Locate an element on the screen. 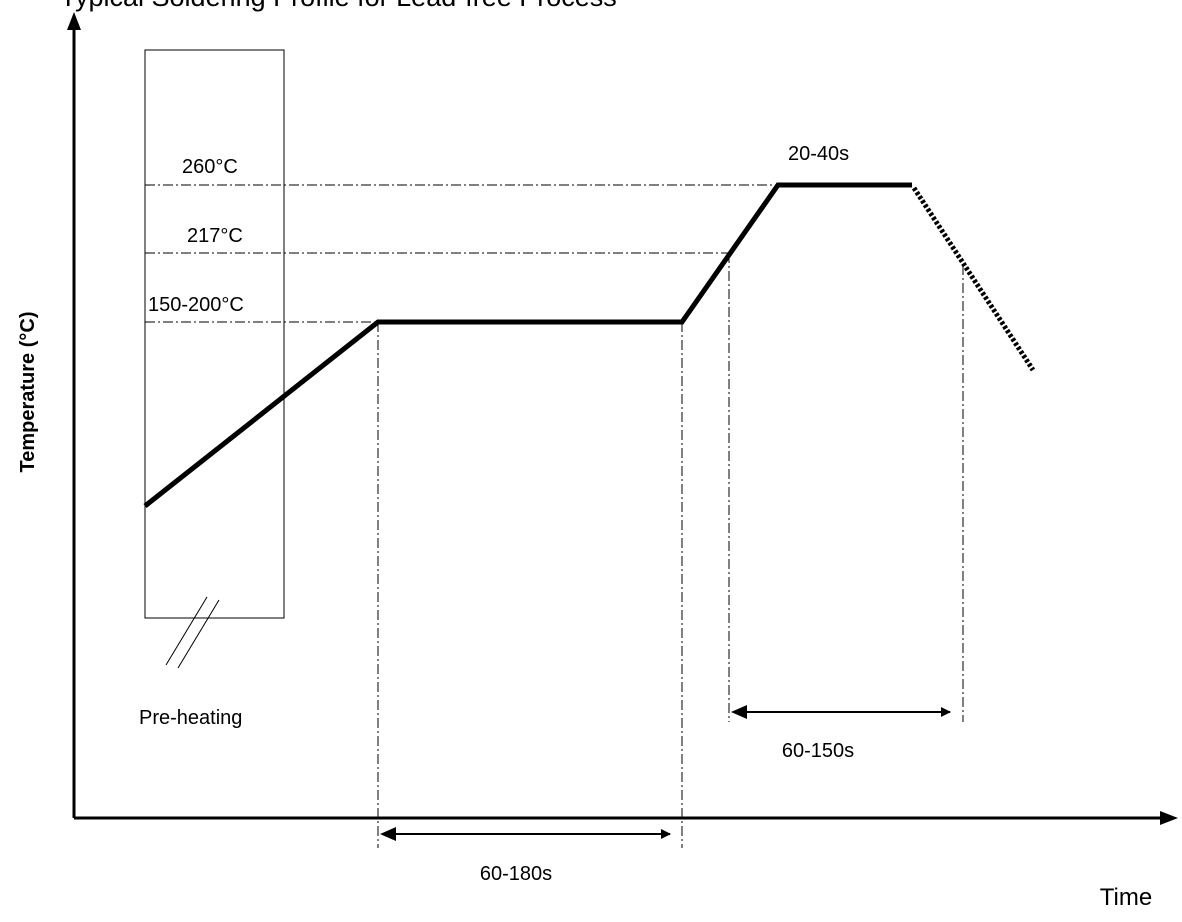 The height and width of the screenshot is (922, 1182). y-axis-label: Temperature (°C) is located at coordinates (28, 392).